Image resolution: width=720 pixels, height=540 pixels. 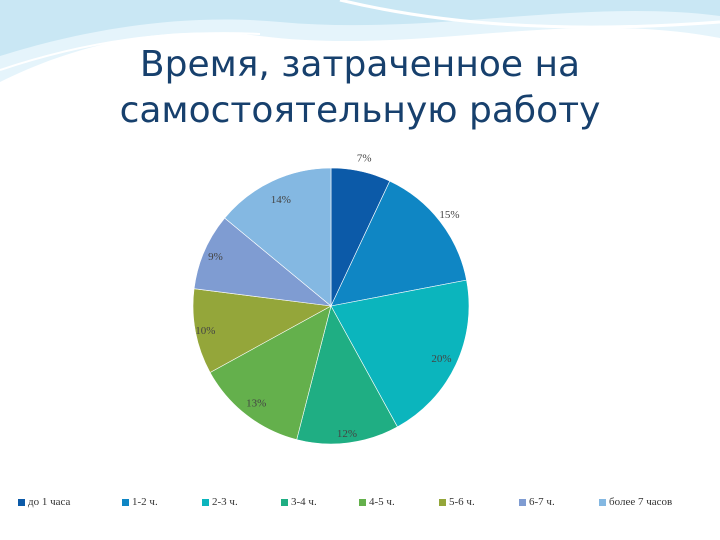 I want to click on legend-item-6: 5-6 ч., so click(x=457, y=502).